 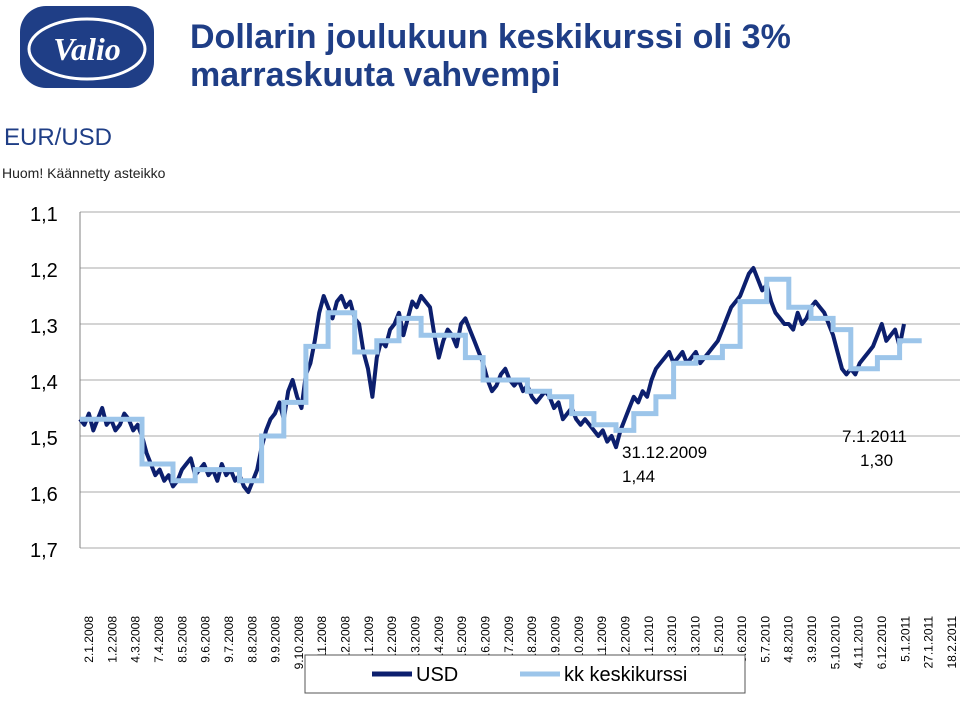 I want to click on legend: USD kk keskikurssi, so click(x=525, y=674).